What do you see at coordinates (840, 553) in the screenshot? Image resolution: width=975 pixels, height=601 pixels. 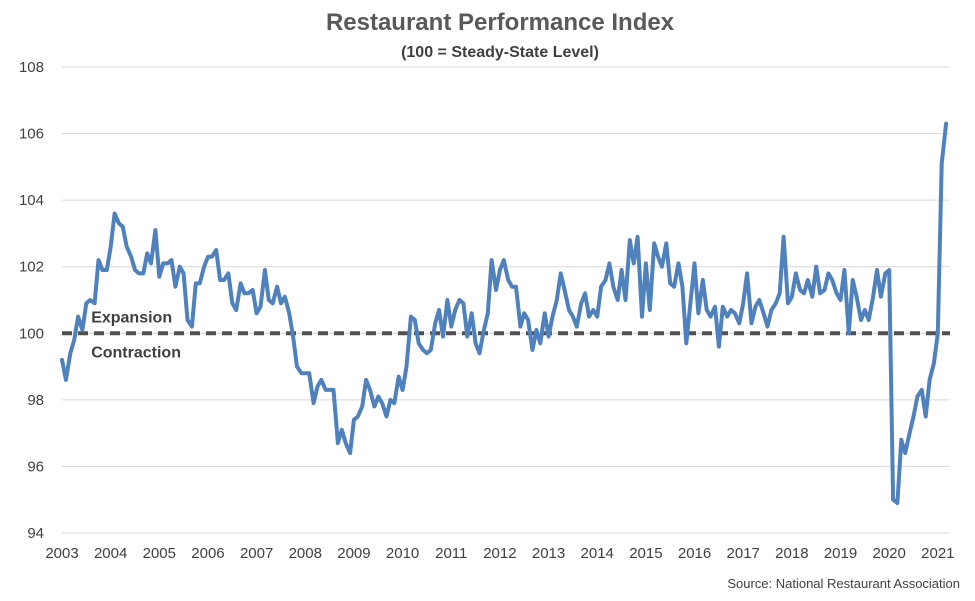 I see `x-tick-label: 2019` at bounding box center [840, 553].